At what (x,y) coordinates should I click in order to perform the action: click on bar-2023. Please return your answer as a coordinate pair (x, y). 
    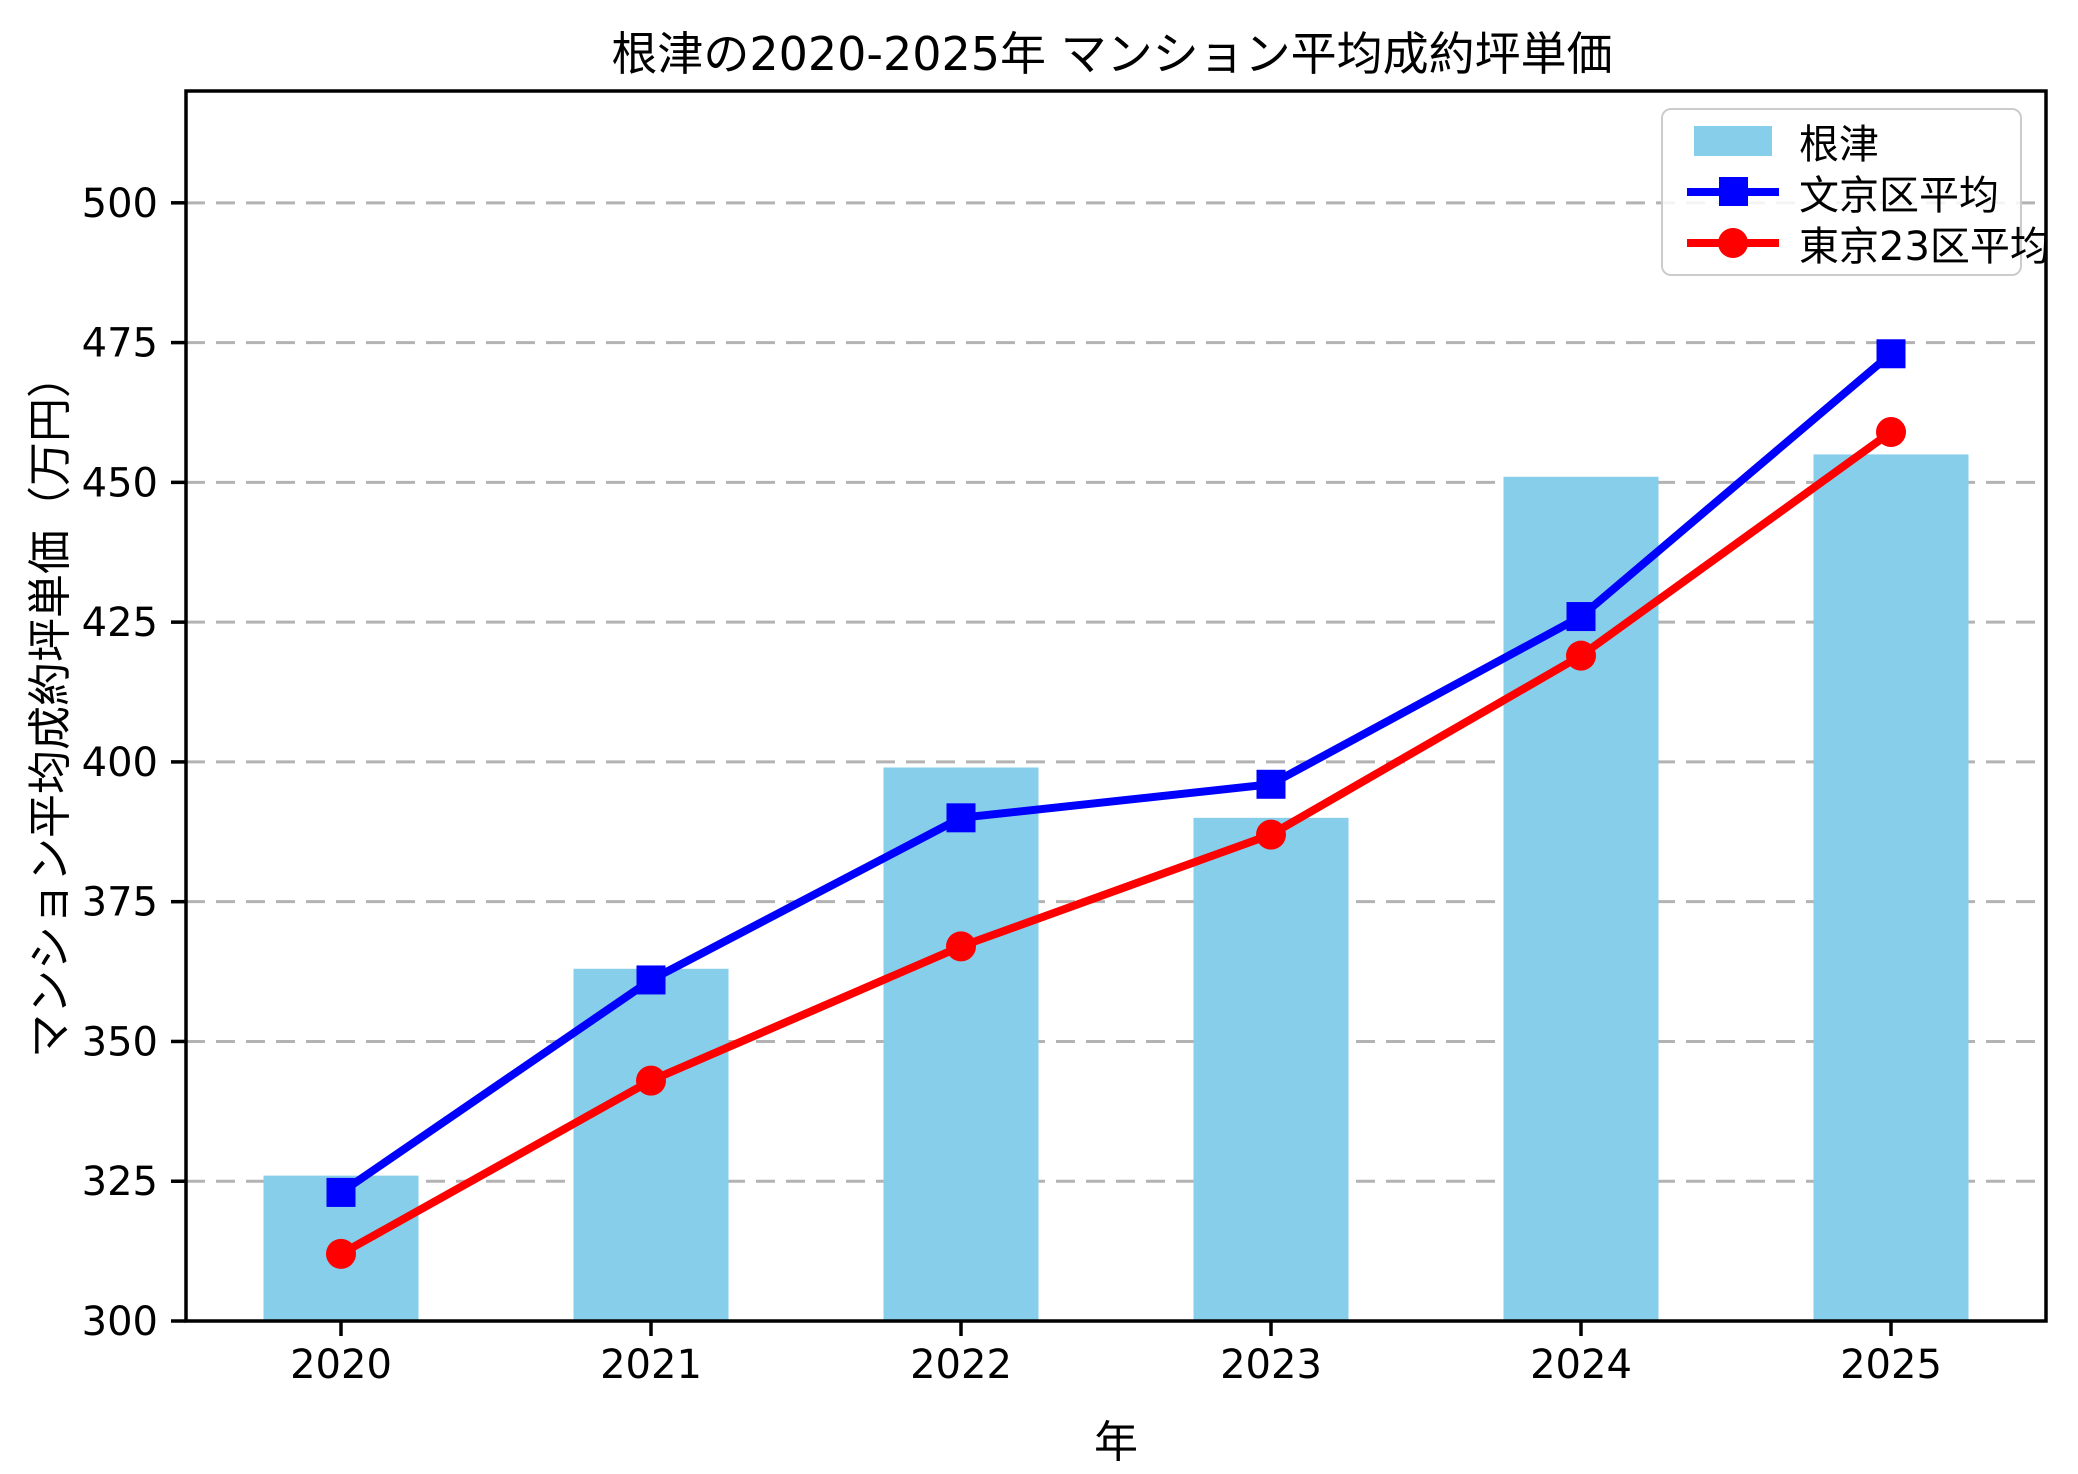
    Looking at the image, I should click on (1271, 1069).